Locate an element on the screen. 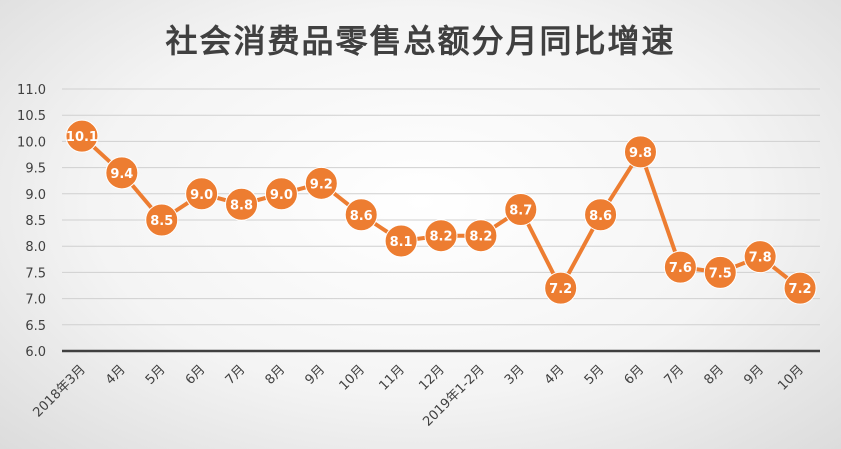  y-tick-label: 6.5 is located at coordinates (35, 326).